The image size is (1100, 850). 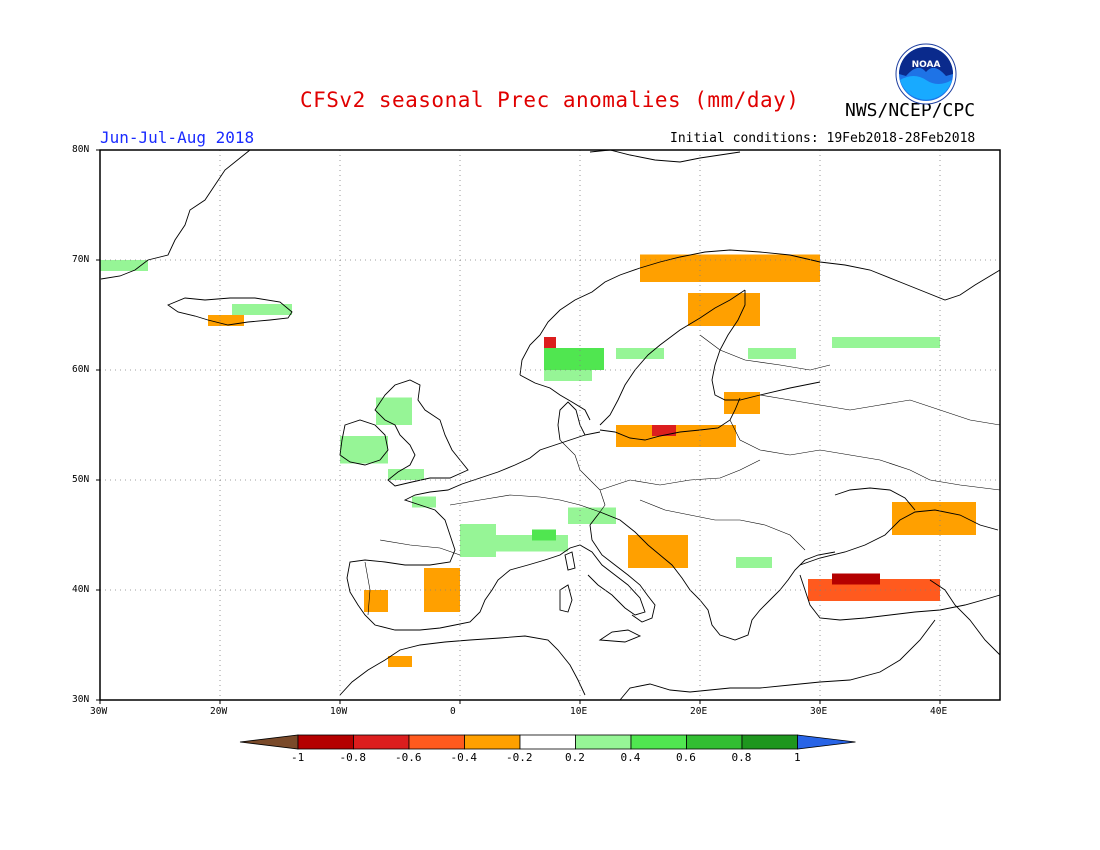 What do you see at coordinates (408, 757) in the screenshot?
I see `colorbar-label: -0.6` at bounding box center [408, 757].